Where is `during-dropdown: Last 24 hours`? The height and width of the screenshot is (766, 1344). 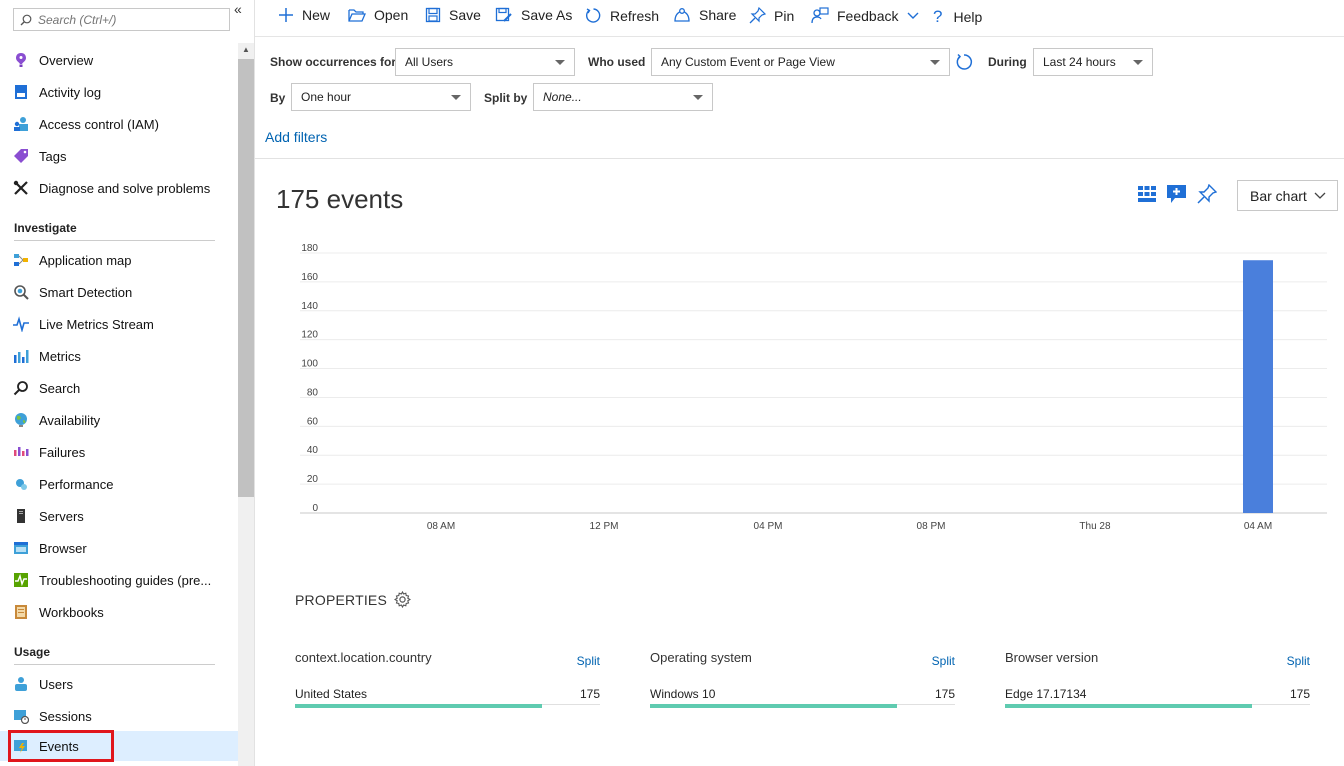 during-dropdown: Last 24 hours is located at coordinates (1093, 62).